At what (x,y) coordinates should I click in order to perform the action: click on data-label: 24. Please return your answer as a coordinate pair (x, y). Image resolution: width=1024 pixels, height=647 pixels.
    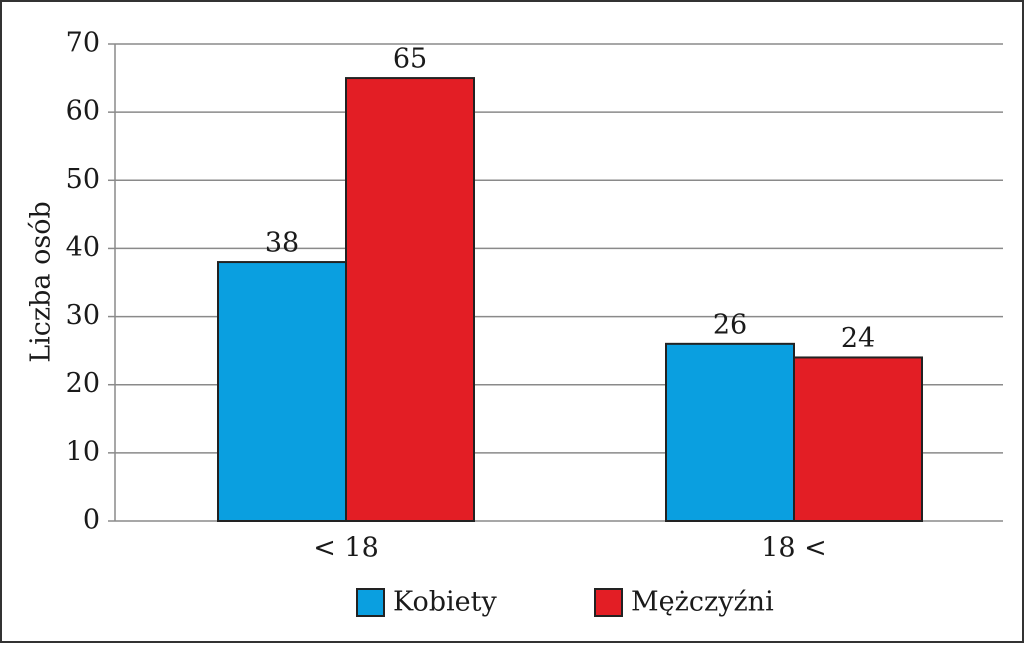
    Looking at the image, I should click on (858, 338).